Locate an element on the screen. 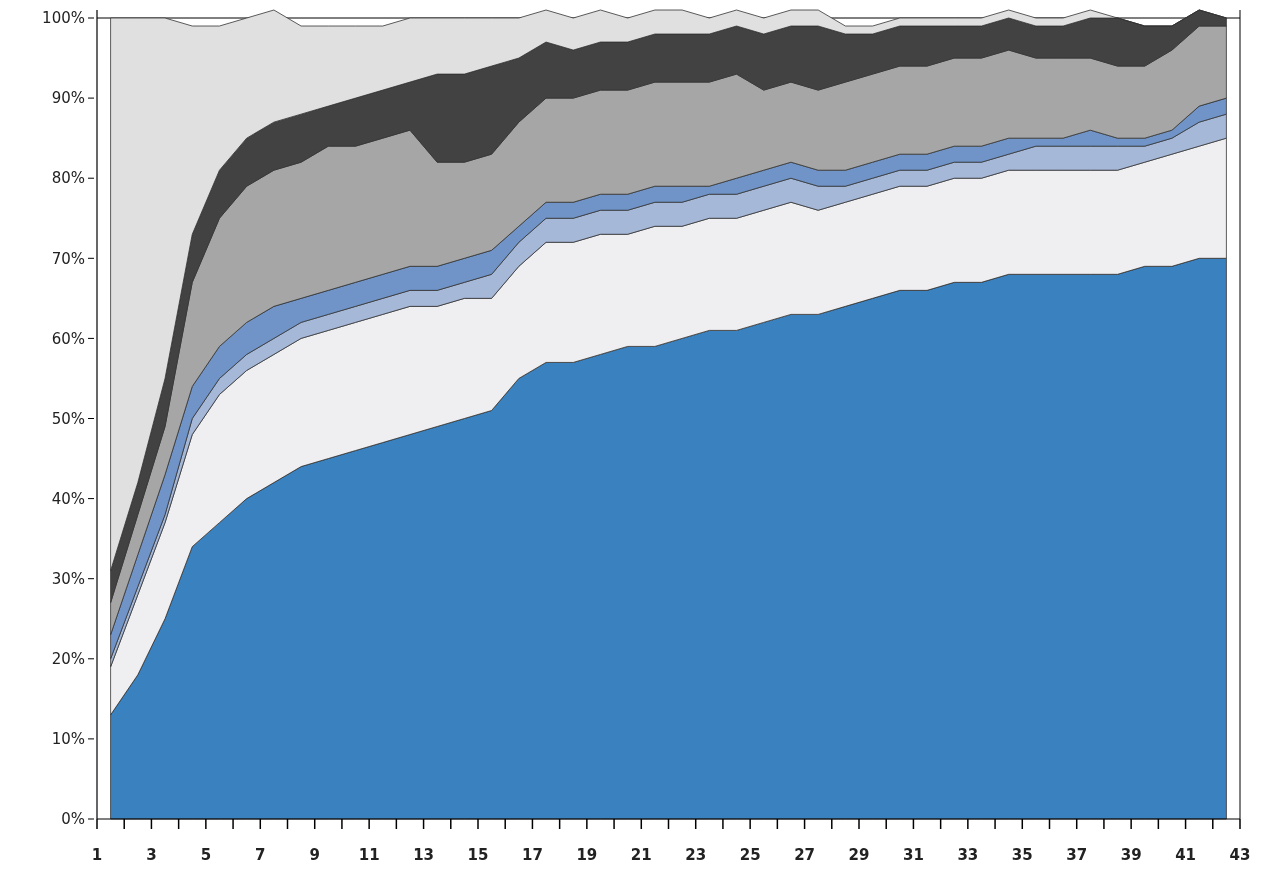  x-tick-label: 5 is located at coordinates (206, 855).